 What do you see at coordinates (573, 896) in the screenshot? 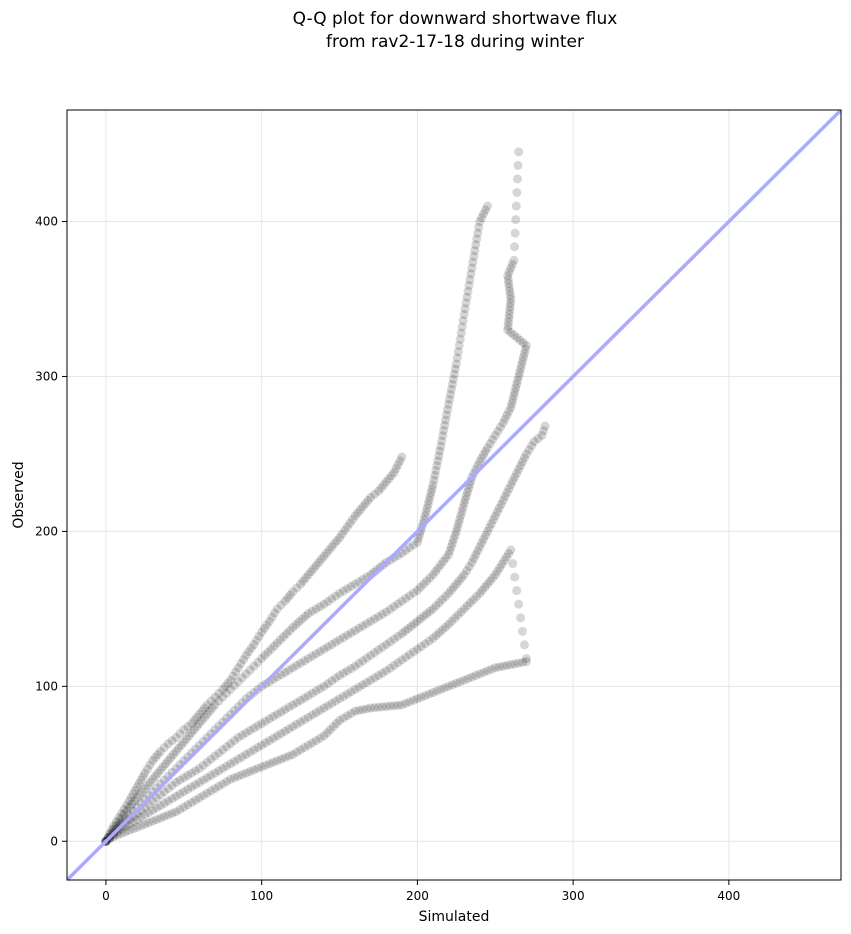
I see `x-tick-label: 300` at bounding box center [573, 896].